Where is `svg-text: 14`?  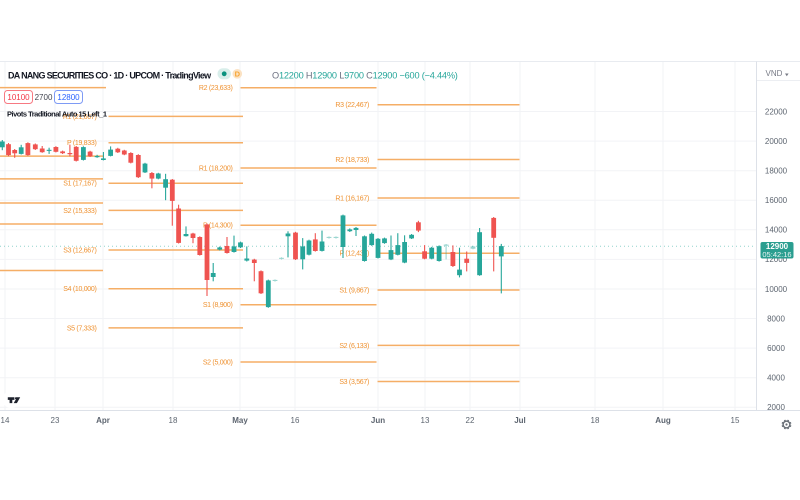
svg-text: 14 is located at coordinates (5, 420).